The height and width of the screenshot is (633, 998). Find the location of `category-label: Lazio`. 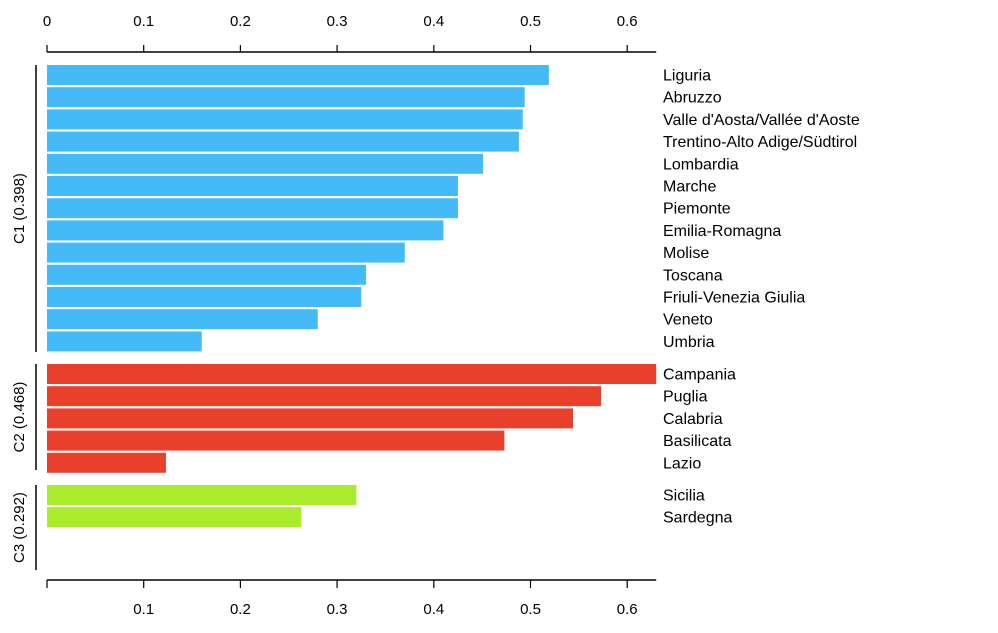

category-label: Lazio is located at coordinates (682, 463).